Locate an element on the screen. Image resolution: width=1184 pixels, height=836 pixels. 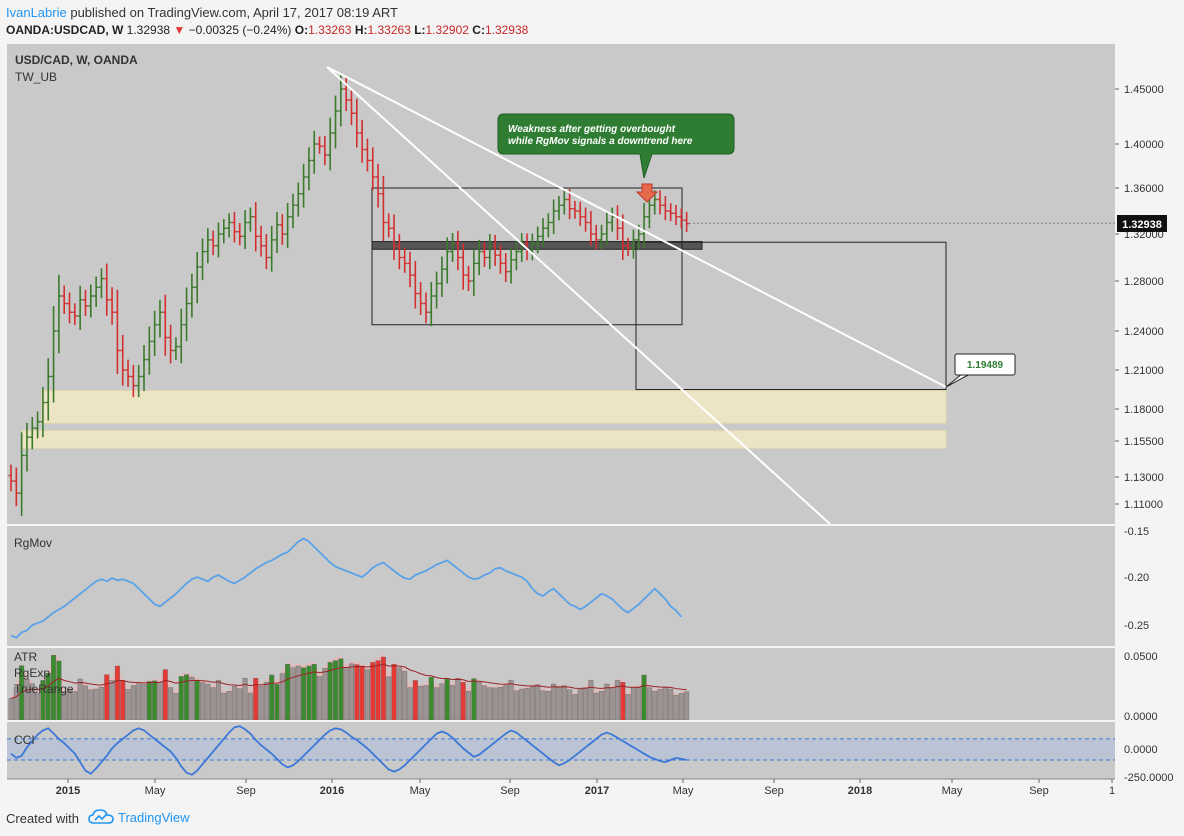
time-tick-label: 2018 is located at coordinates (860, 791).